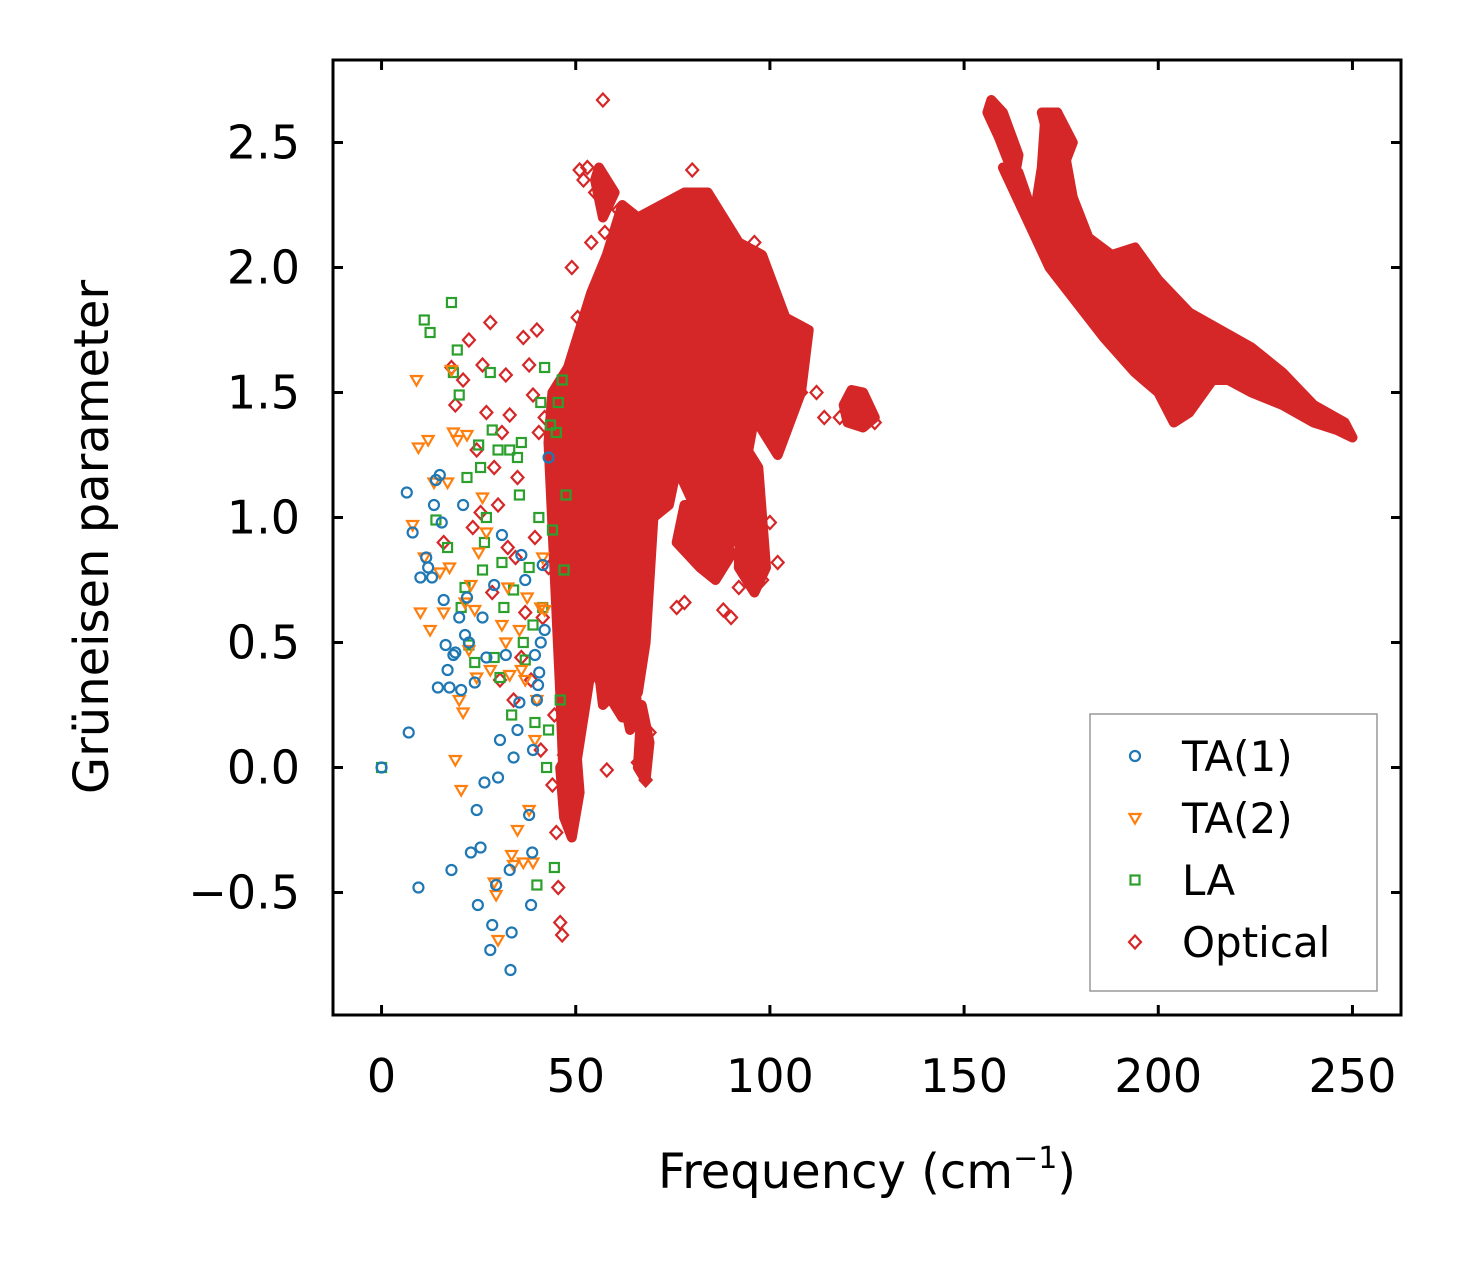  Describe the element at coordinates (263, 143) in the screenshot. I see `y-tick-label: 2.5` at that location.